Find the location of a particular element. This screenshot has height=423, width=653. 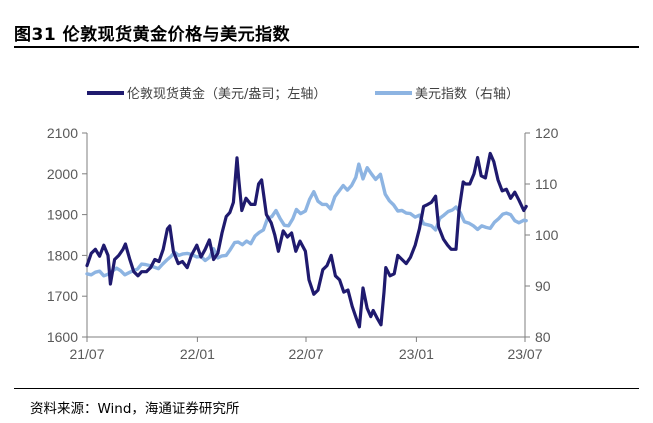

y-left-tick-label: 1800 is located at coordinates (62, 255).